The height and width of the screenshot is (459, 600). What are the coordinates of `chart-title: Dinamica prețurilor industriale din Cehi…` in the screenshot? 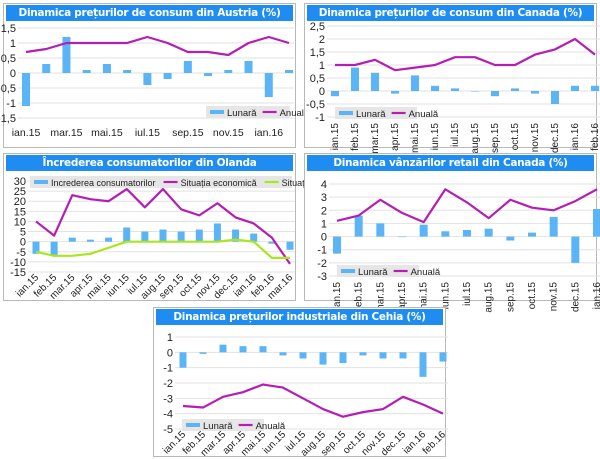 It's located at (299, 317).